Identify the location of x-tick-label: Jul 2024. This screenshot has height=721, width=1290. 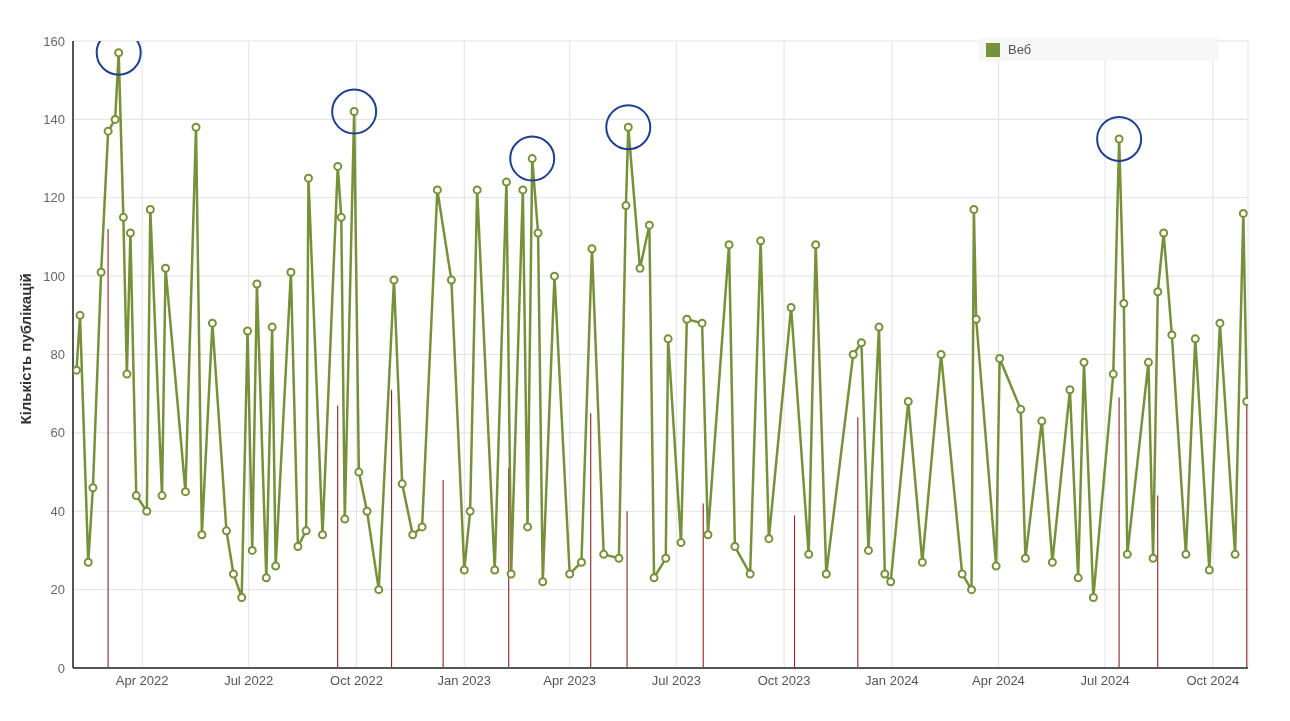
(1105, 681).